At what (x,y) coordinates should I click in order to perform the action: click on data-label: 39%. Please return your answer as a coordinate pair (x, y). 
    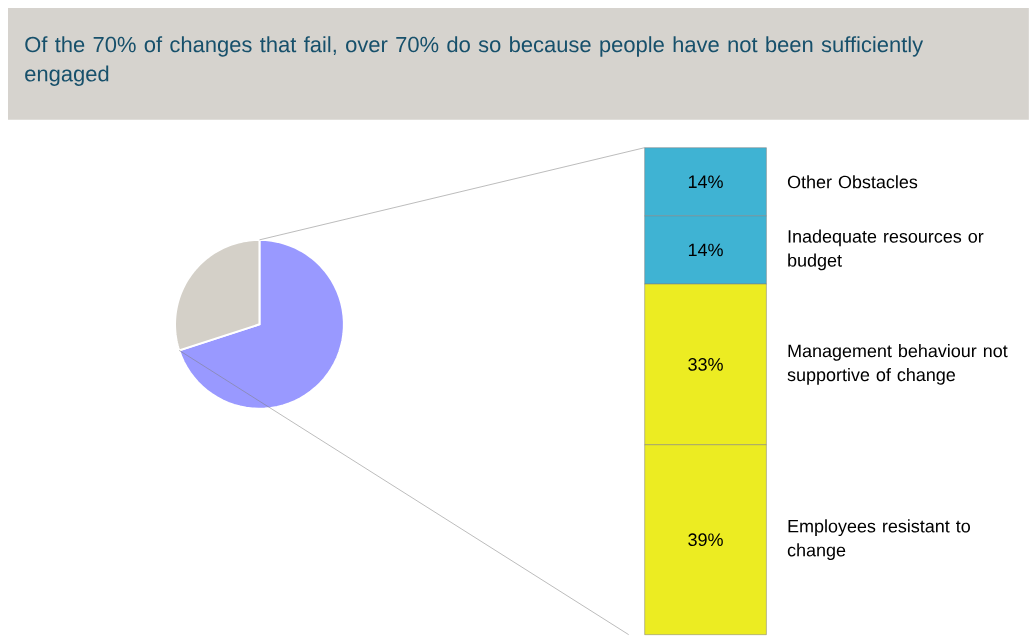
    Looking at the image, I should click on (705, 540).